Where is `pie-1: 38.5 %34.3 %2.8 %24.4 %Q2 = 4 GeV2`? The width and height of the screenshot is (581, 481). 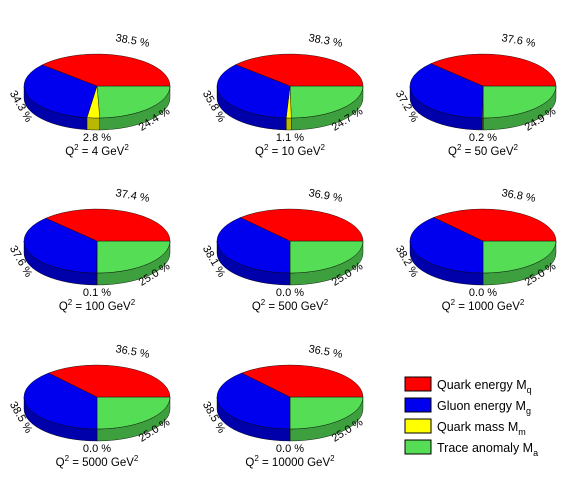 pie-1: 38.5 %34.3 %2.8 %24.4 %Q2 = 4 GeV2 is located at coordinates (89, 95).